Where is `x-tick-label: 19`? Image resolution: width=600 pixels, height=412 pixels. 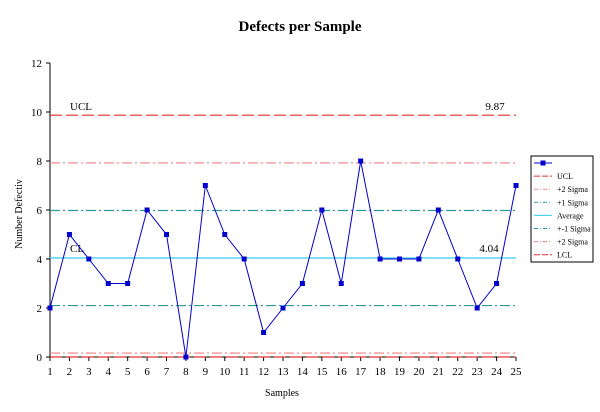 x-tick-label: 19 is located at coordinates (400, 372).